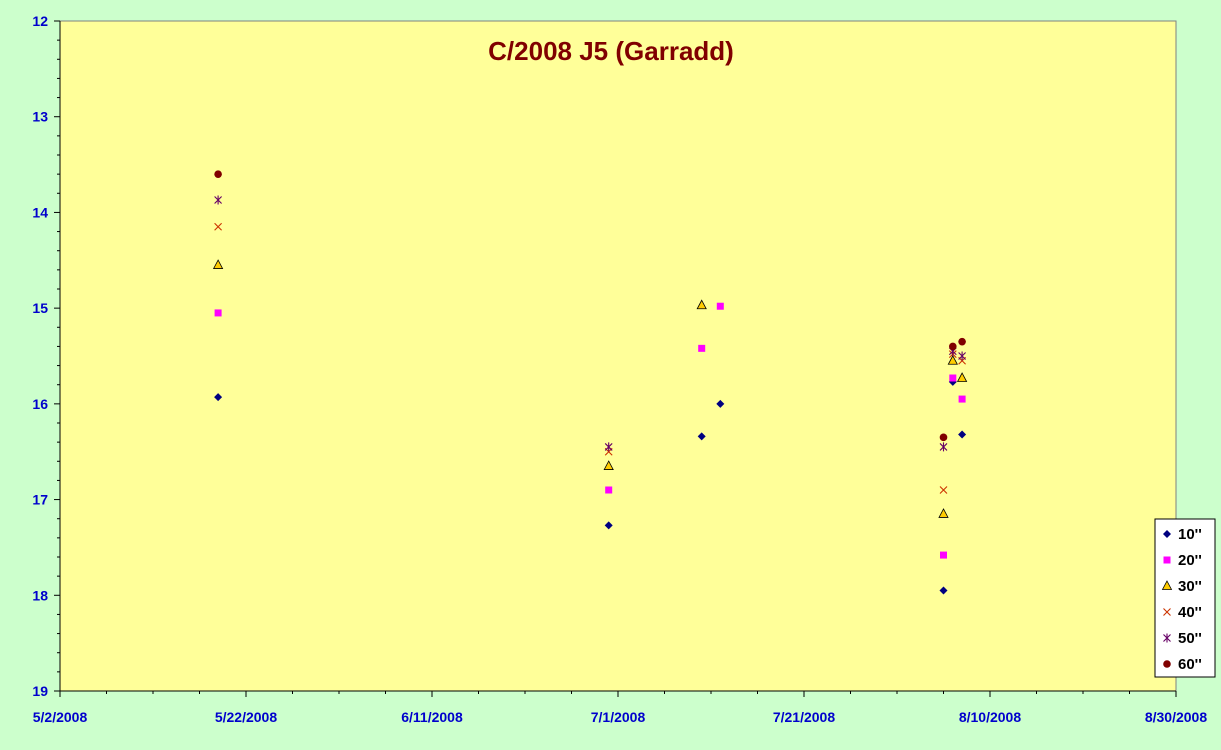 This screenshot has width=1221, height=750. I want to click on chart-title: C/2008 J5 (Garradd), so click(611, 51).